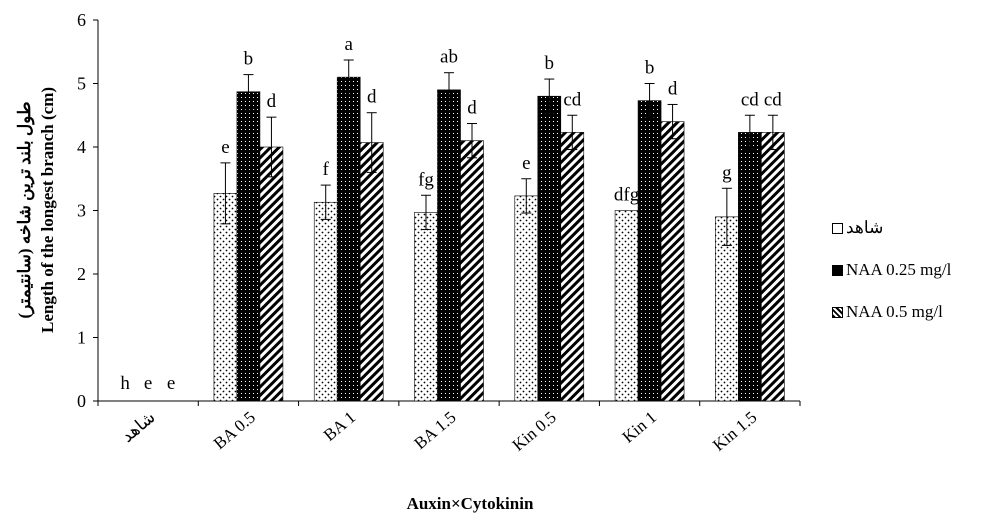  What do you see at coordinates (348, 44) in the screenshot?
I see `significance-label: a` at bounding box center [348, 44].